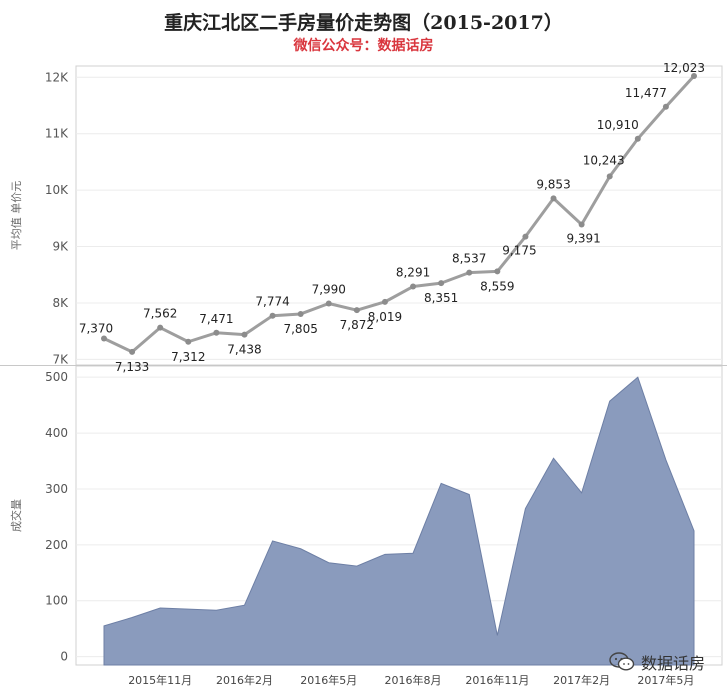 This screenshot has width=727, height=696. Describe the element at coordinates (56, 433) in the screenshot. I see `area-y-tick-label: 400` at that location.